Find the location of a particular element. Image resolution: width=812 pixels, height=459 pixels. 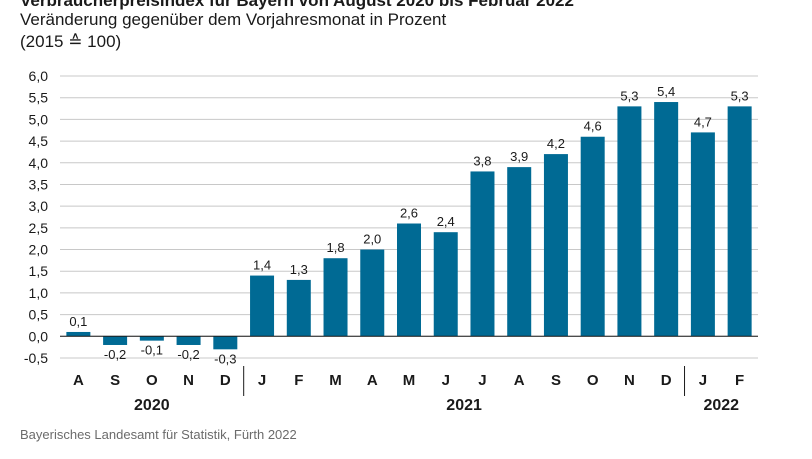

y-tick-label: 6,0 is located at coordinates (39, 76).